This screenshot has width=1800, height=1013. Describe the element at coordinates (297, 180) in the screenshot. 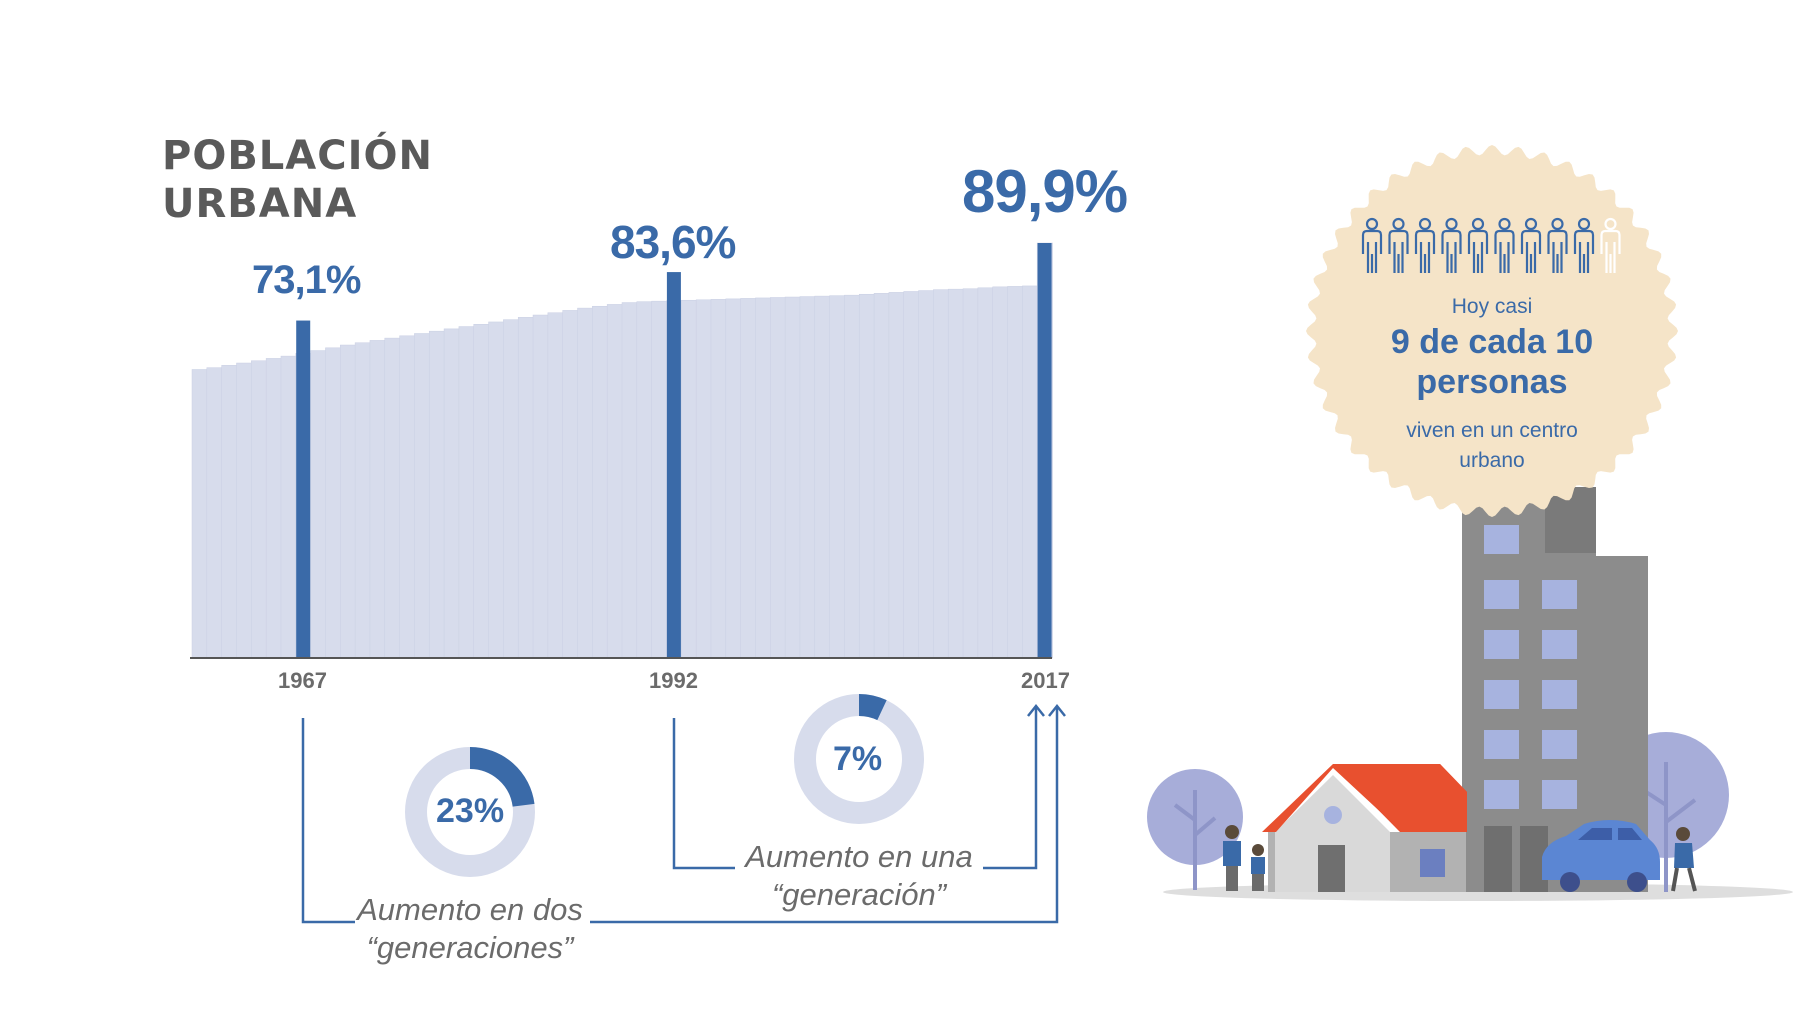

I see `chart-title: POBLACIÓN URBANA` at that location.